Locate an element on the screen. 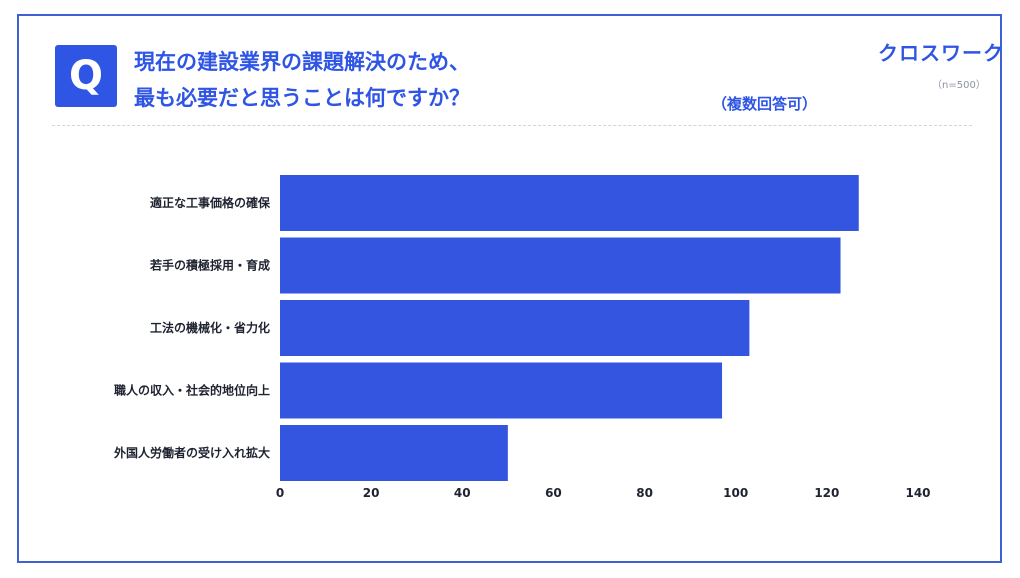  x-tick-label-20: 20 is located at coordinates (371, 493).